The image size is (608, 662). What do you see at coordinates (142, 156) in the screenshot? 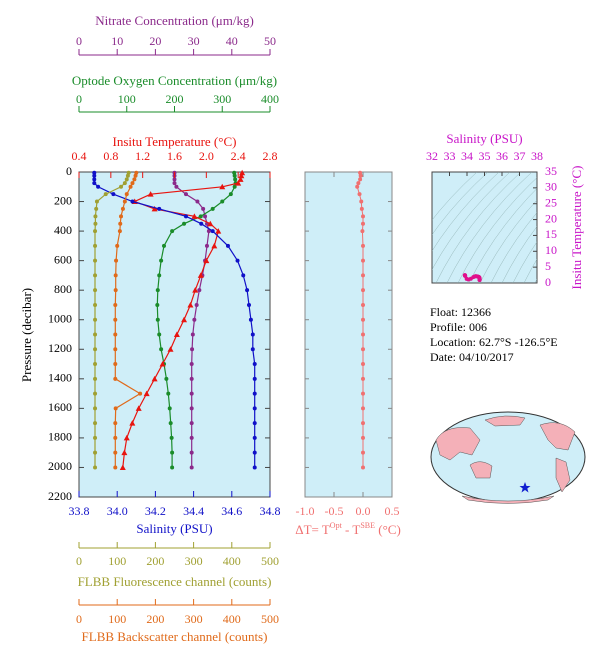
I see `x-tick-label: 1.2` at bounding box center [142, 156].